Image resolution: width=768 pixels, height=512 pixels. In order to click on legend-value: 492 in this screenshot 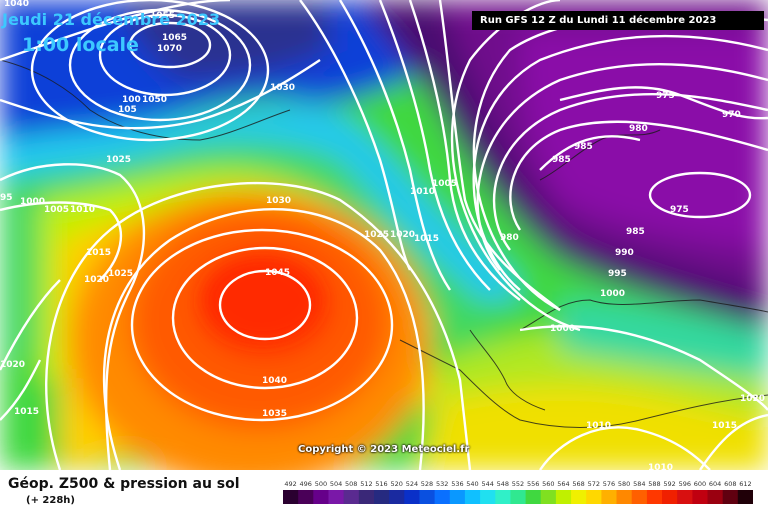, I will do `click(290, 484)`.